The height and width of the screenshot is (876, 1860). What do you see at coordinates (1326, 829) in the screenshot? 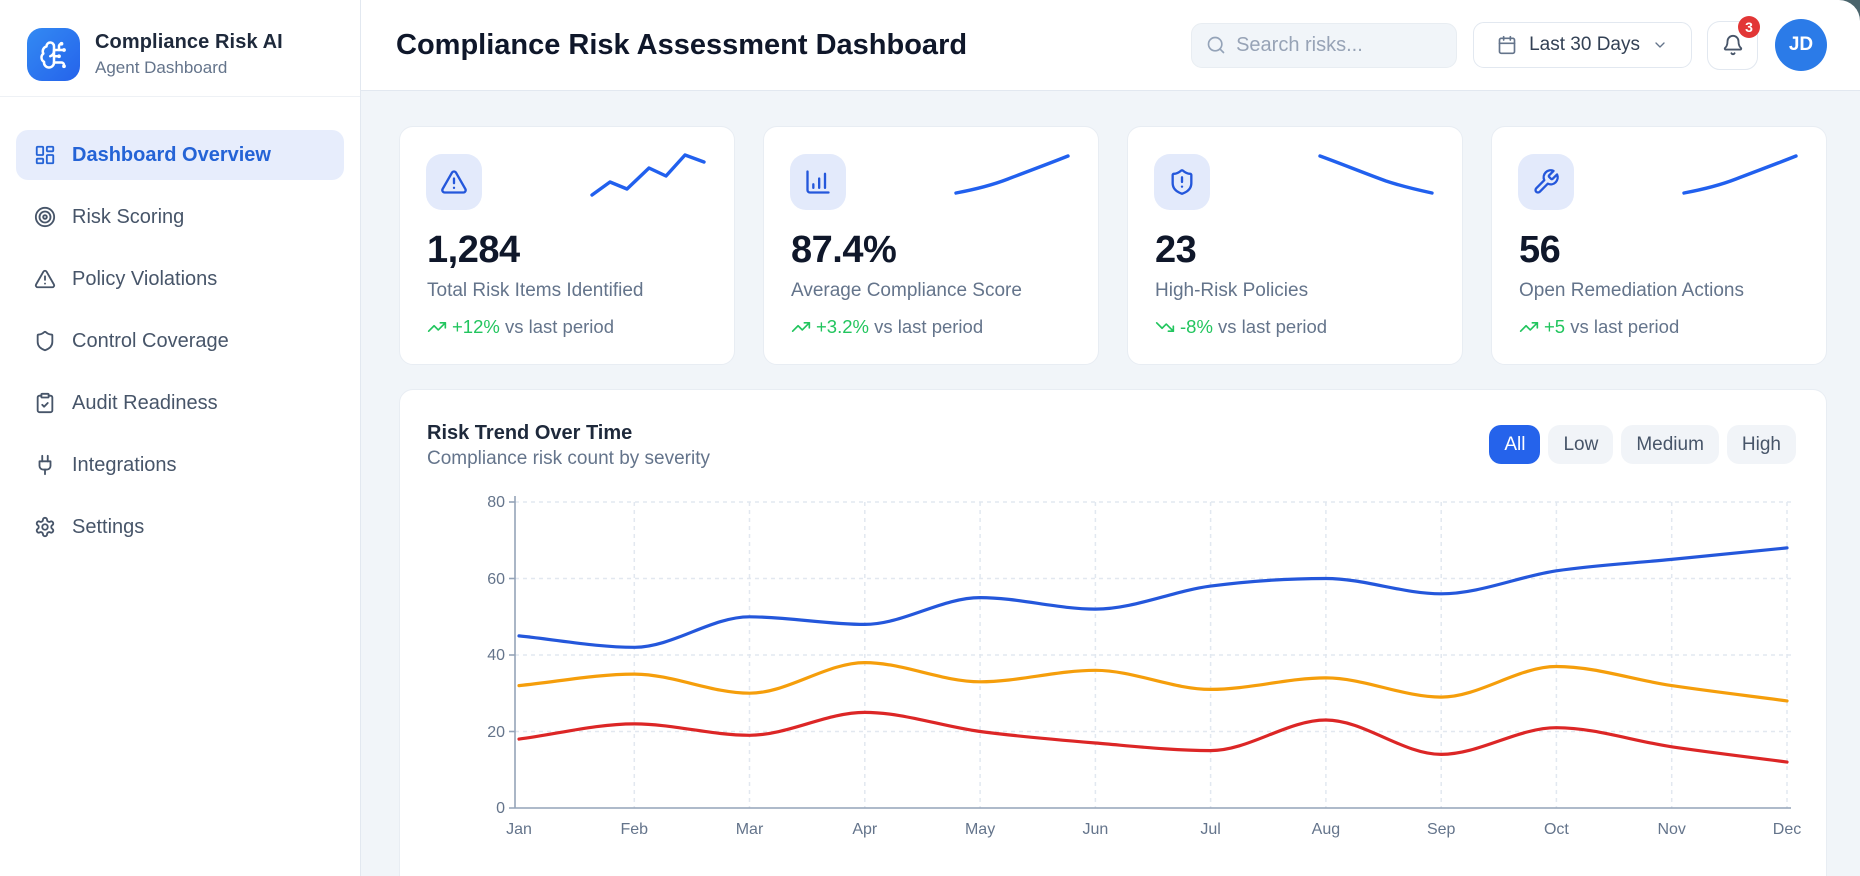
I see `svg-text: Aug` at bounding box center [1326, 829].